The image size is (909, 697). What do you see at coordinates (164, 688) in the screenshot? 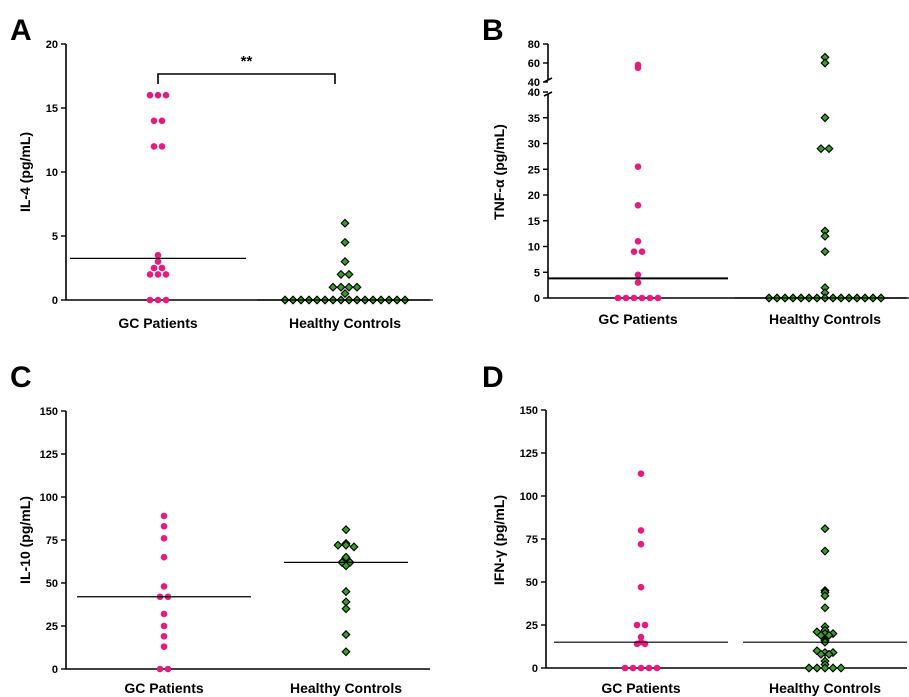
I see `panel-c-category-gc: GC Patients` at bounding box center [164, 688].